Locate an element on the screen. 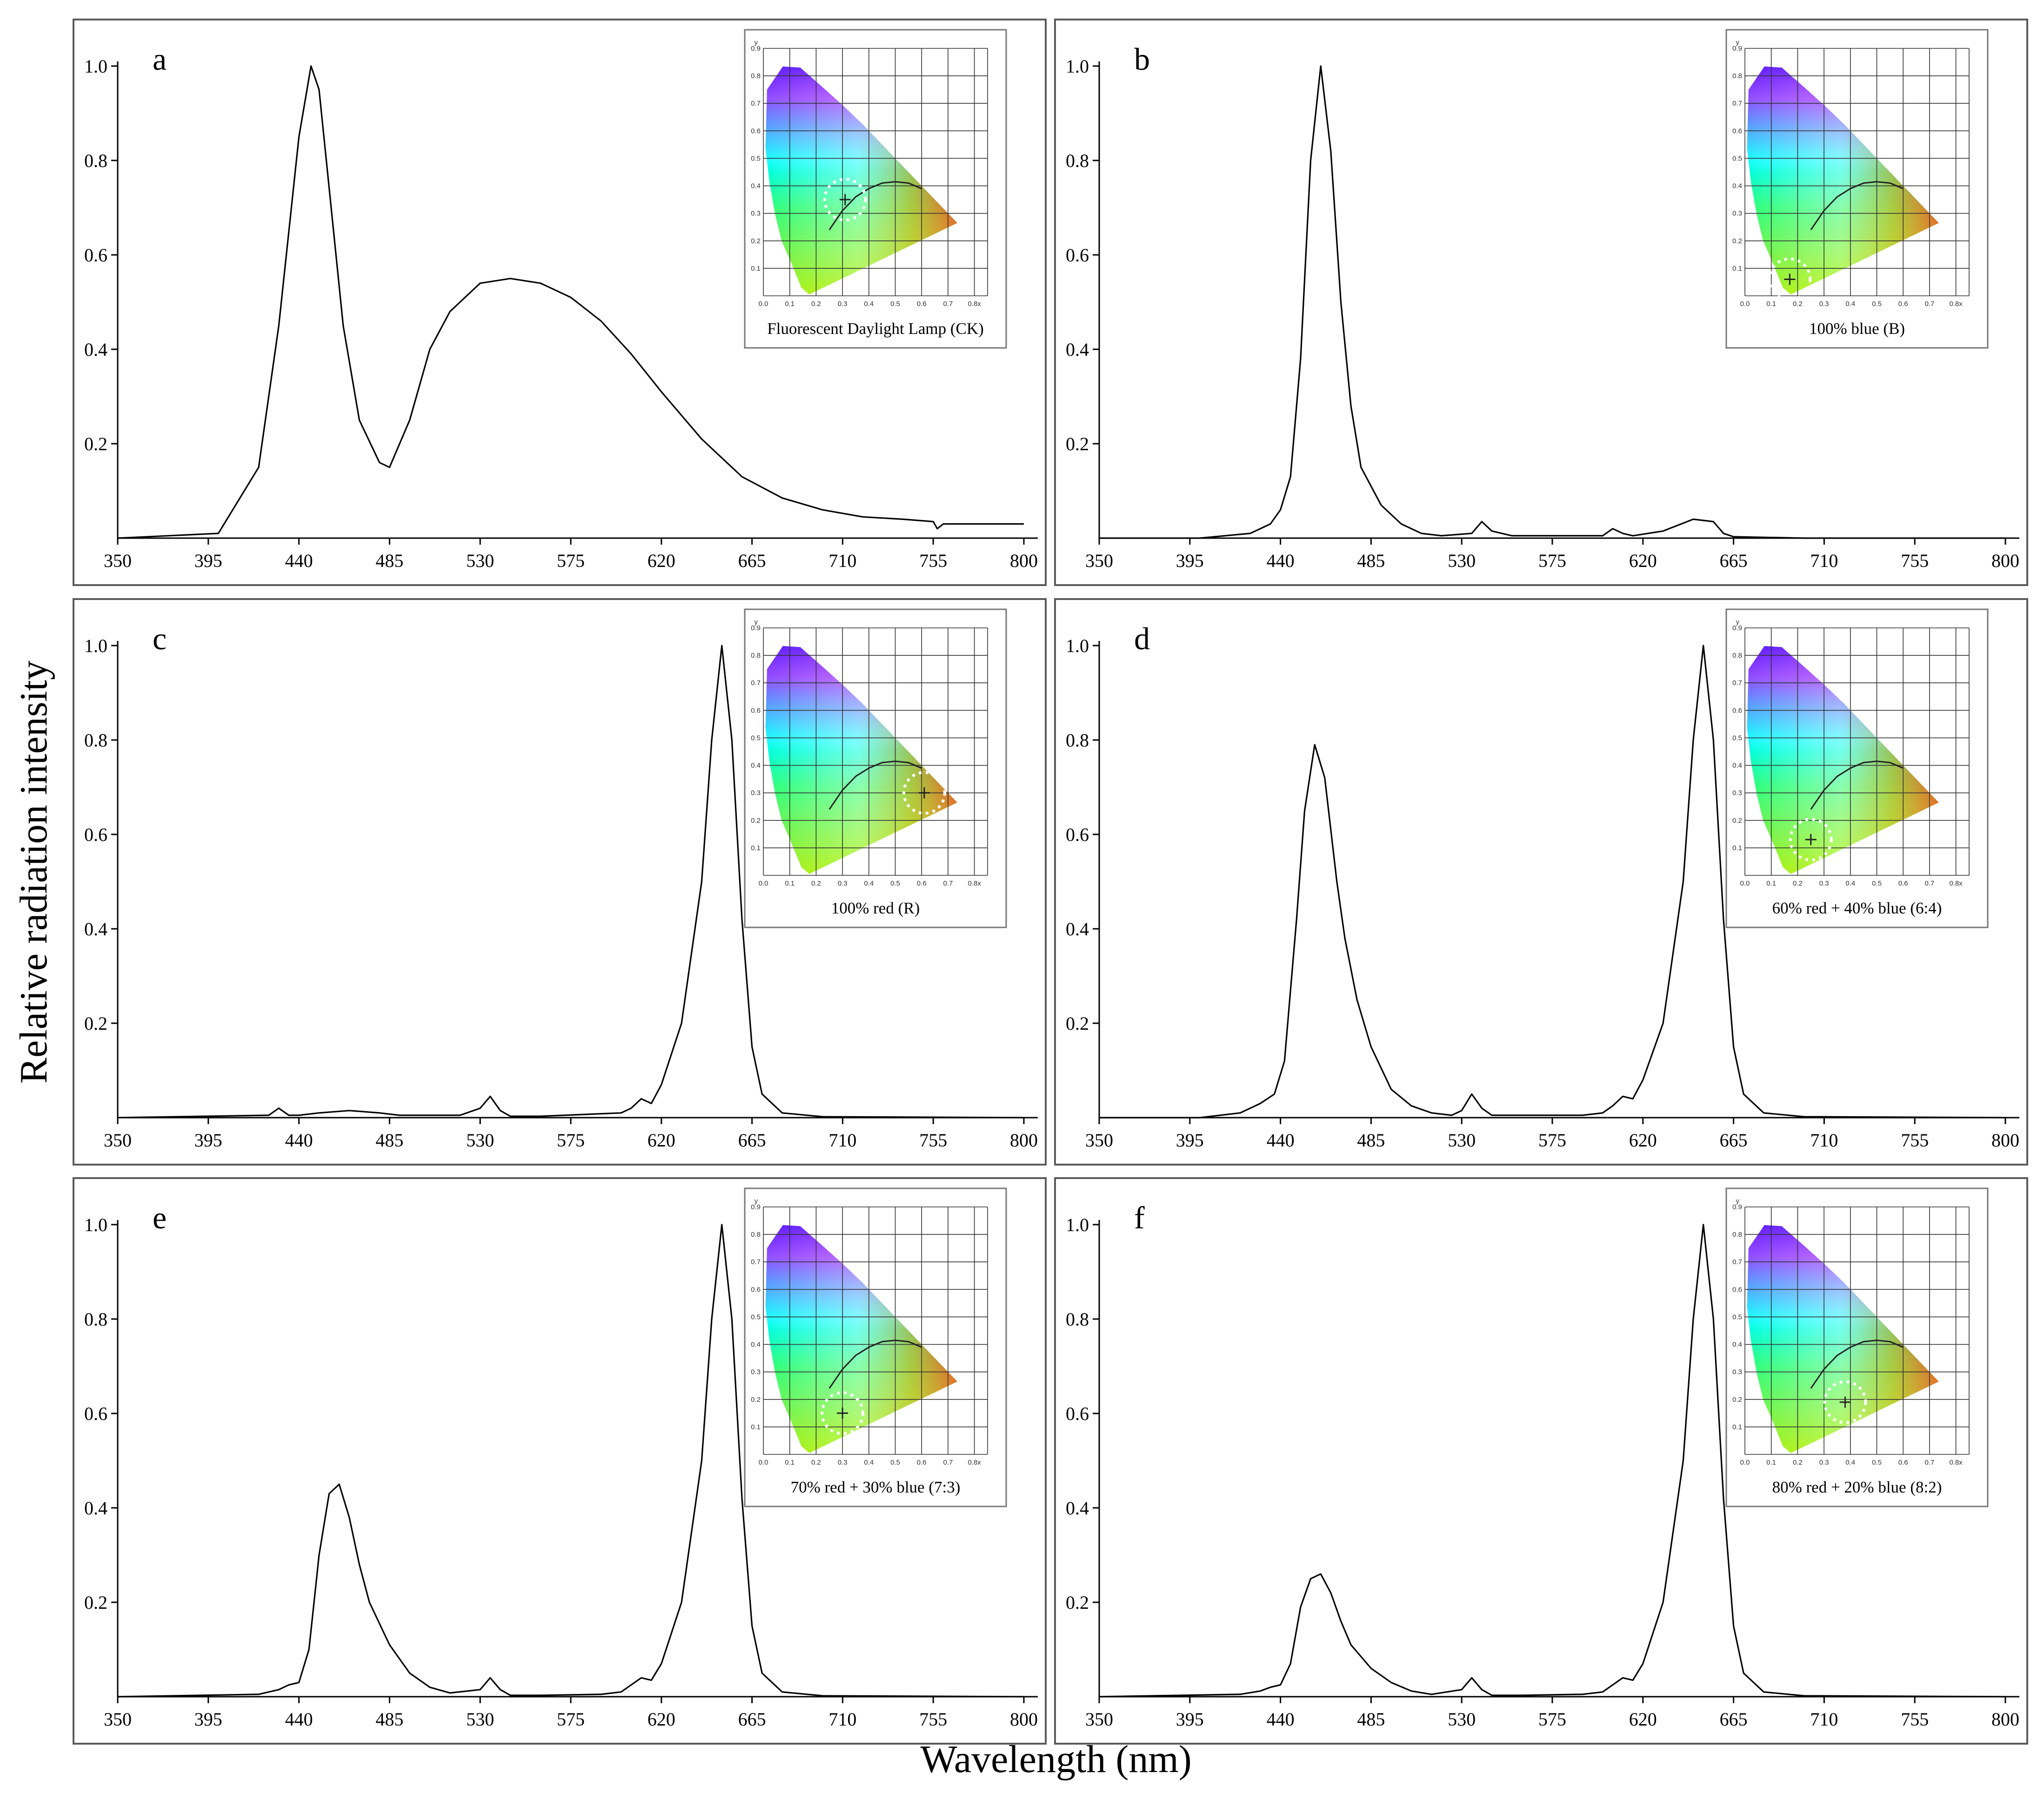 The width and height of the screenshot is (2044, 1806). panel-letter: a is located at coordinates (160, 59).